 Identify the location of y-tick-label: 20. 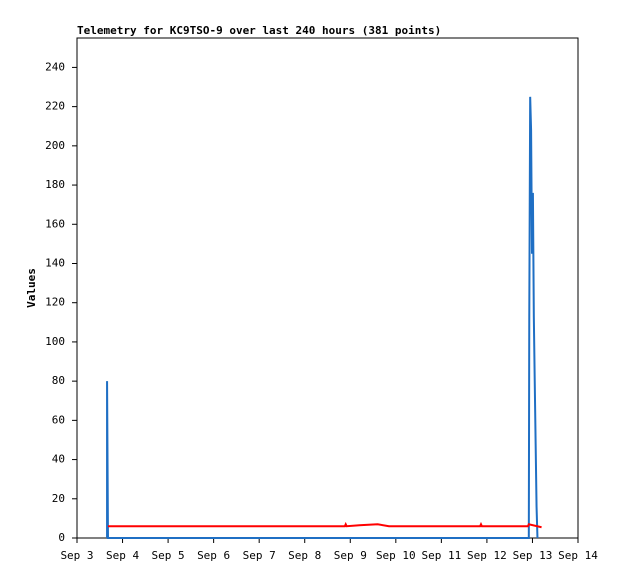
(58, 498).